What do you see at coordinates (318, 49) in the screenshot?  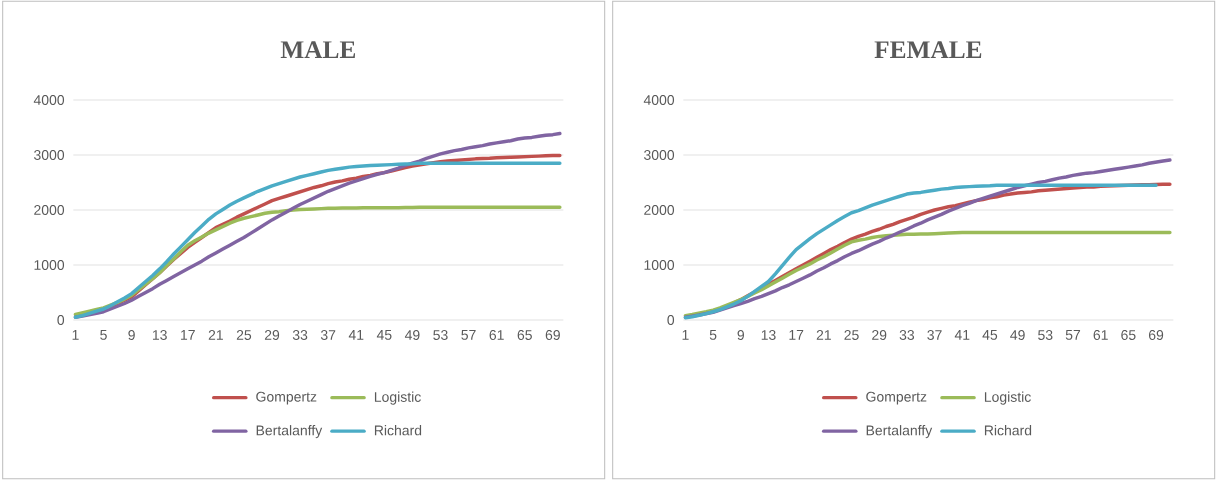 I see `chart-title: MALE` at bounding box center [318, 49].